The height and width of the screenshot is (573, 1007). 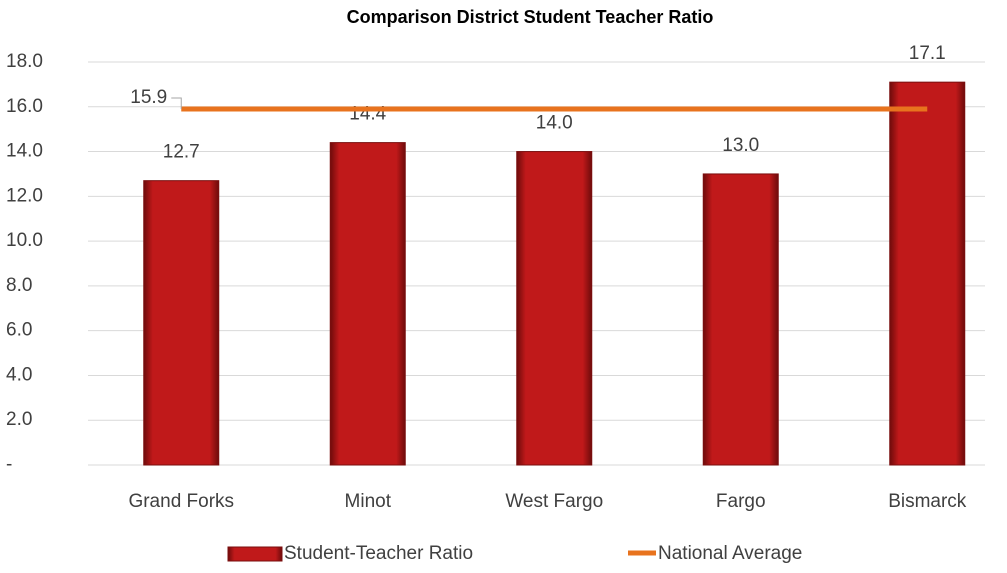 I want to click on x-tick-label: West Fargo, so click(x=554, y=501).